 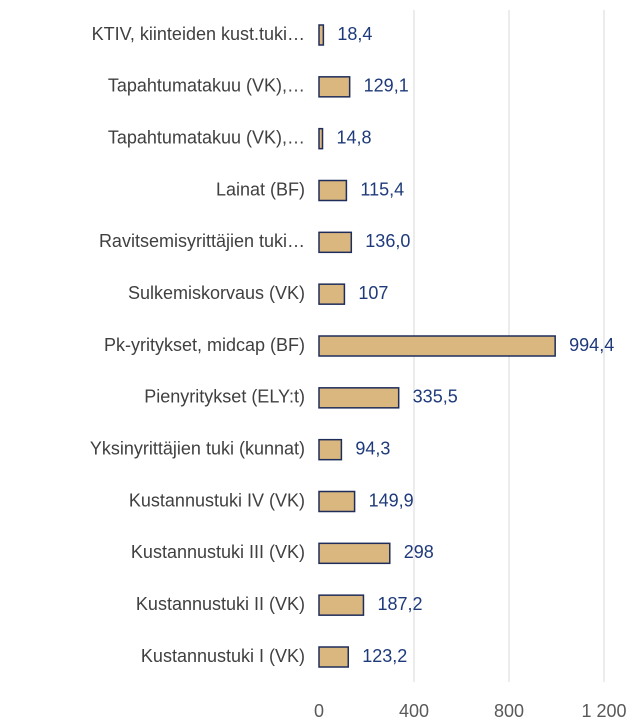 I want to click on category-label: Pienyritykset (ELY:t), so click(x=224, y=397).